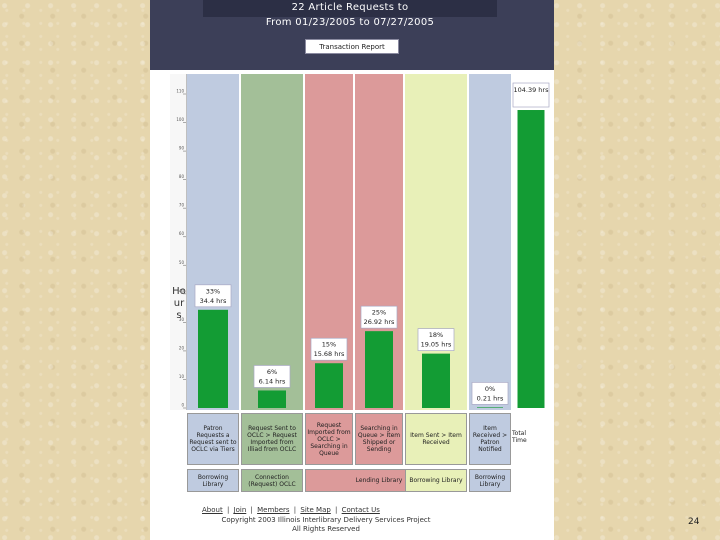 This screenshot has width=720, height=540. What do you see at coordinates (182, 233) in the screenshot?
I see `y-tick-label: 60` at bounding box center [182, 233].